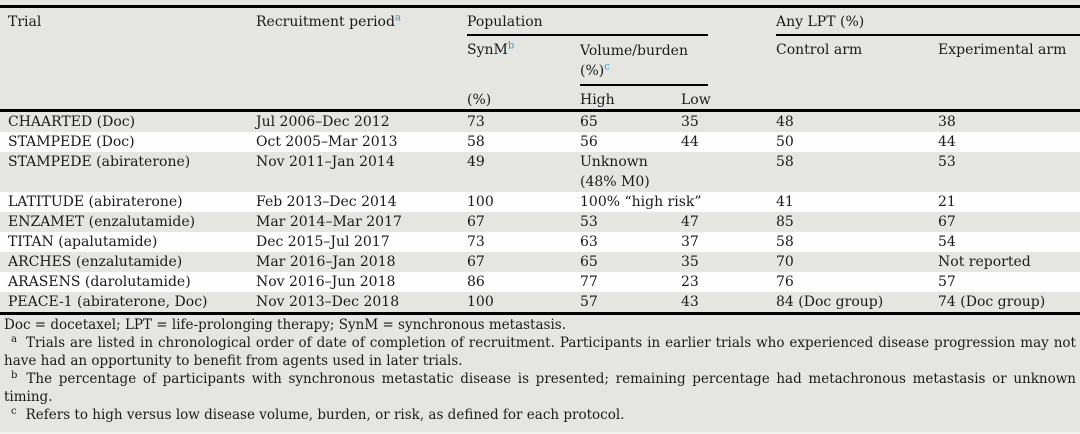  What do you see at coordinates (785, 262) in the screenshot?
I see `cell-control: 70` at bounding box center [785, 262].